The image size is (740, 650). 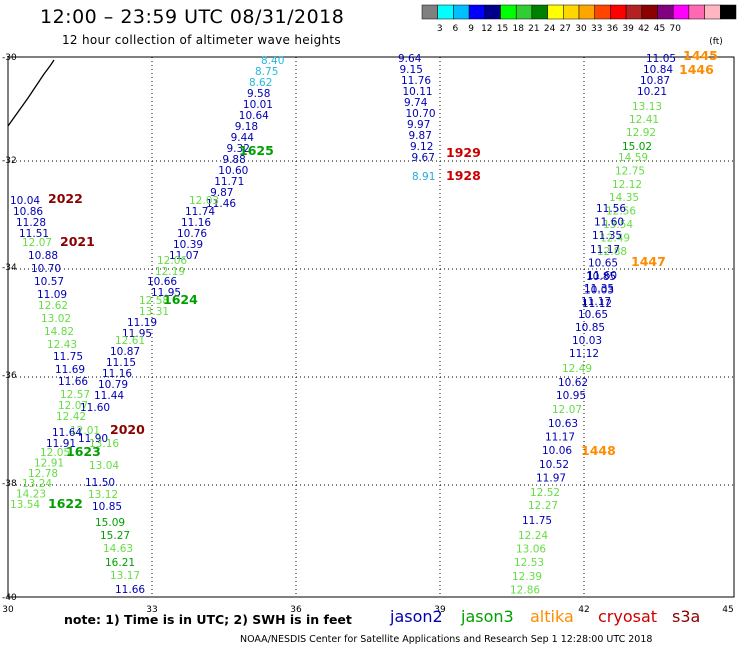 I want to click on swh-value: 9.12, so click(x=421, y=147).